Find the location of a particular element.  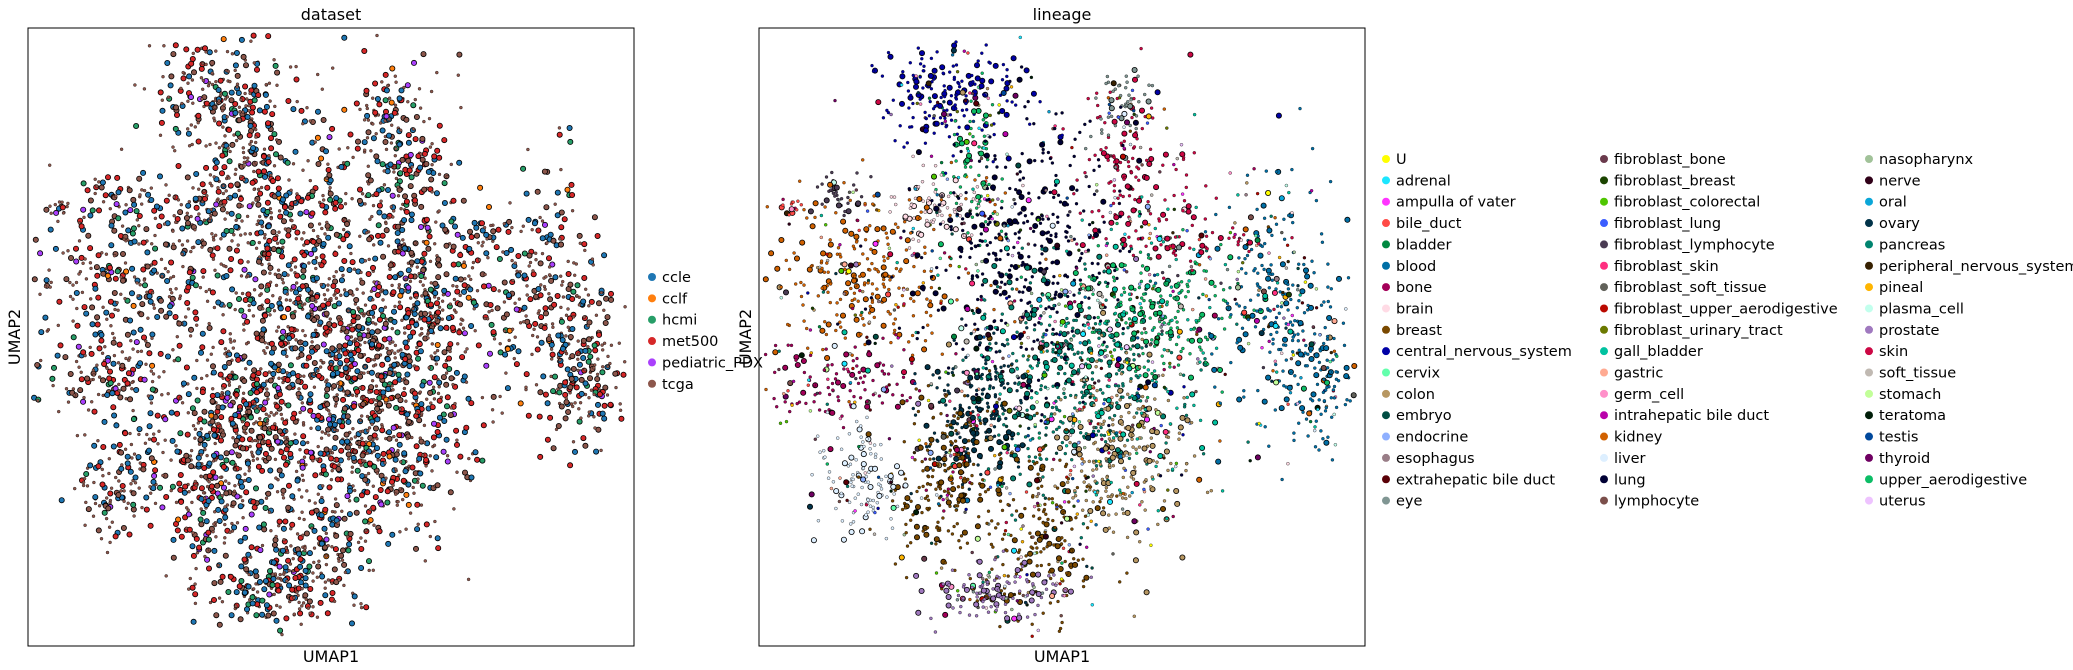

legend-label: ccle is located at coordinates (676, 278).